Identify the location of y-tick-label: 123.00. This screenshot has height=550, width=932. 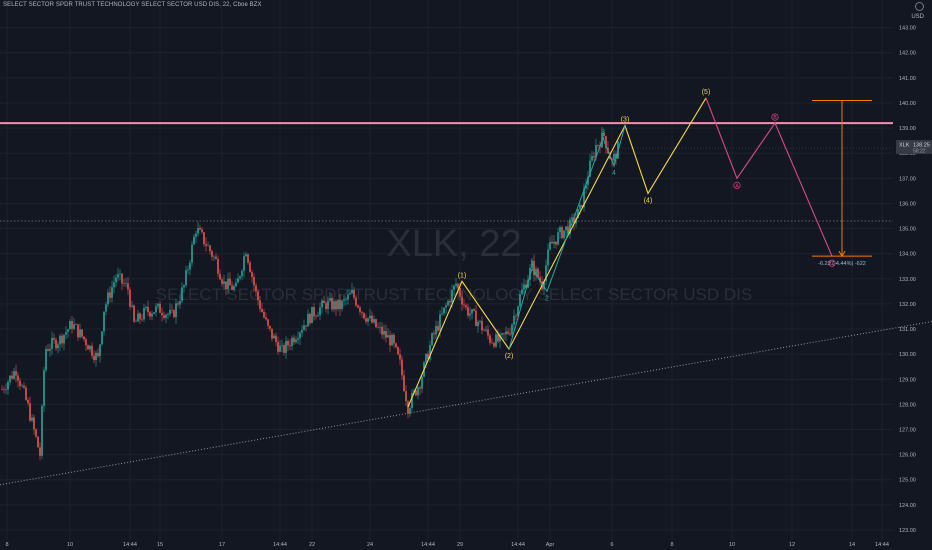
(907, 531).